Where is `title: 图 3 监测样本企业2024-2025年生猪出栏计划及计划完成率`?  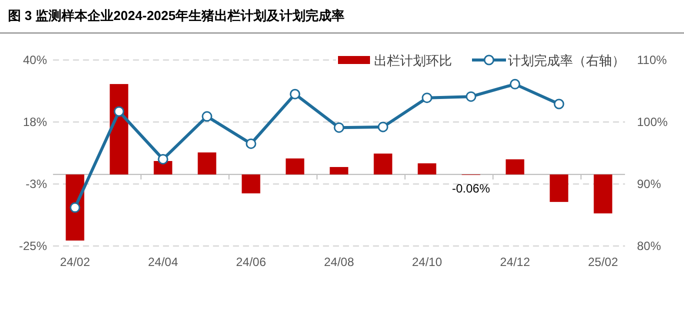 title: 图 3 监测样本企业2024-2025年生猪出栏计划及计划完成率 is located at coordinates (176, 15).